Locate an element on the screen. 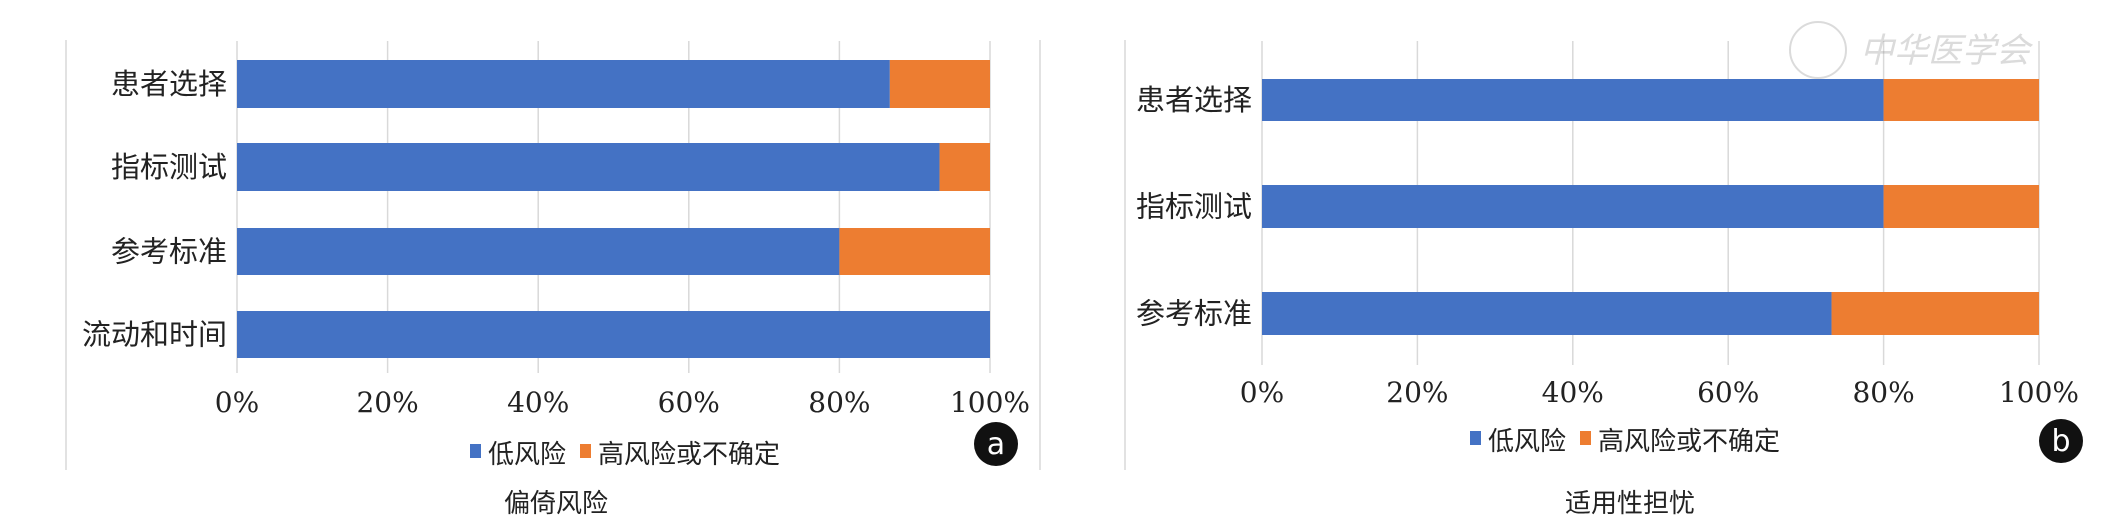 The width and height of the screenshot is (2102, 525). watermark-seal-icon is located at coordinates (1818, 50).